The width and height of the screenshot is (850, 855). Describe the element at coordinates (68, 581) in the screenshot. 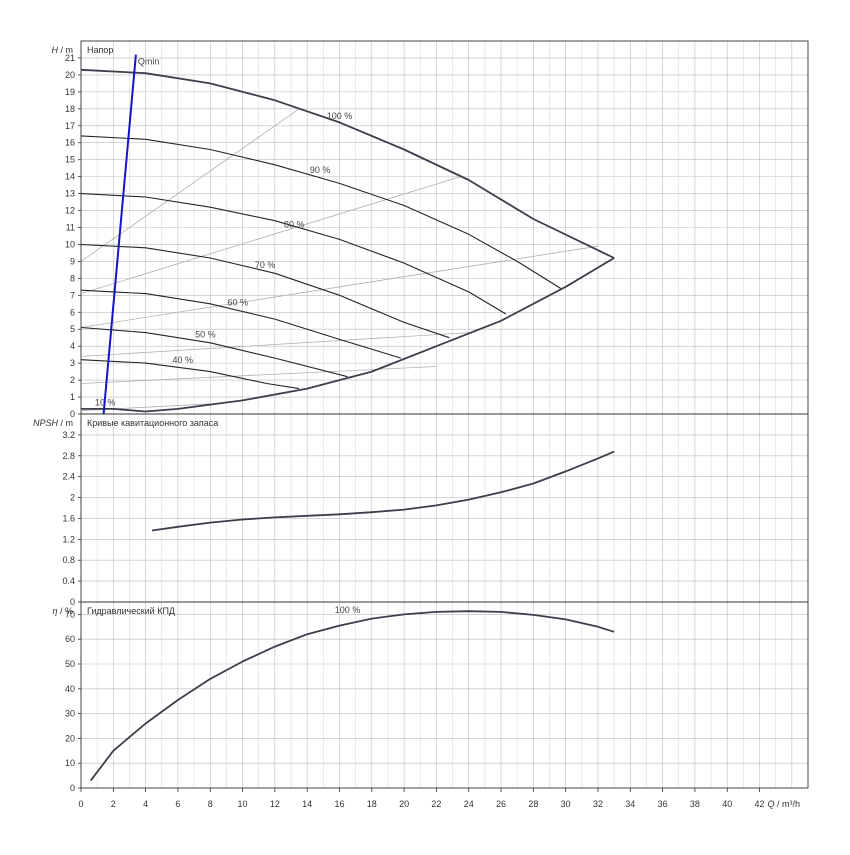

I see `y-tick-label: 0.4` at that location.